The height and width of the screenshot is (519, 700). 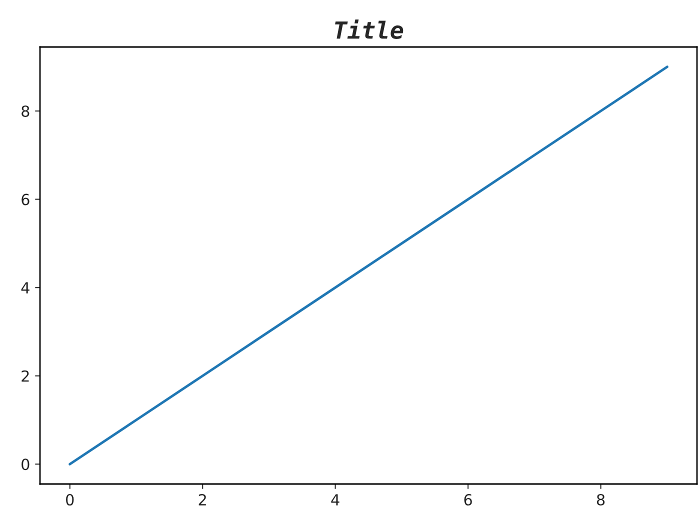 I want to click on chart-title: Title, so click(x=369, y=29).